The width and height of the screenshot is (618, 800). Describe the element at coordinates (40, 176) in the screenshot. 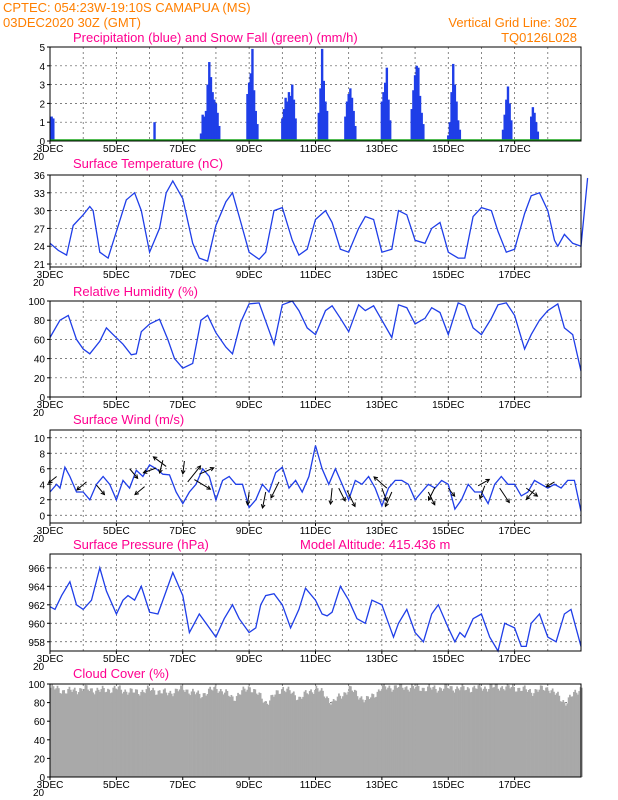

I see `y-tick-label: 36` at that location.